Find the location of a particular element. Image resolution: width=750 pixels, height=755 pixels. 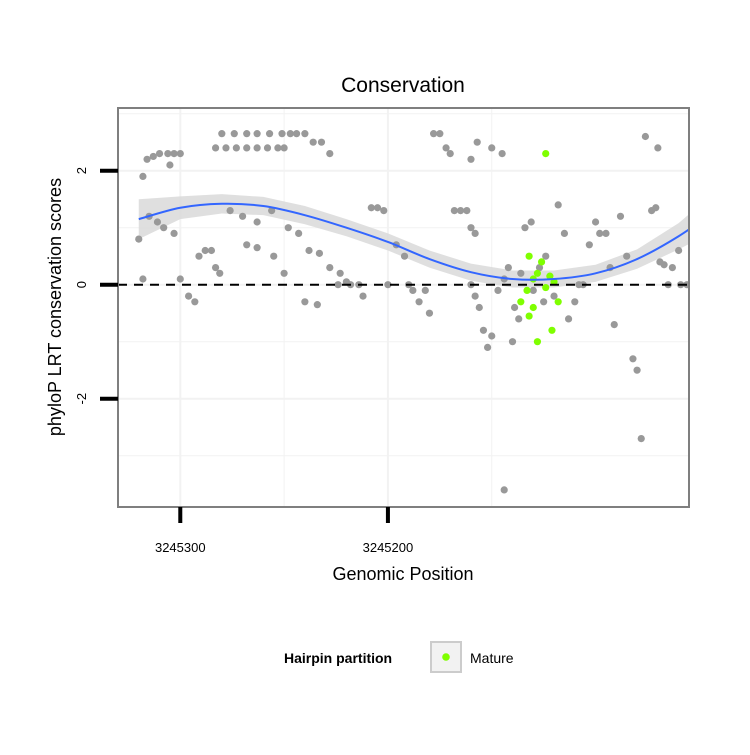

x-axis-title: Genomic Position is located at coordinates (402, 574).